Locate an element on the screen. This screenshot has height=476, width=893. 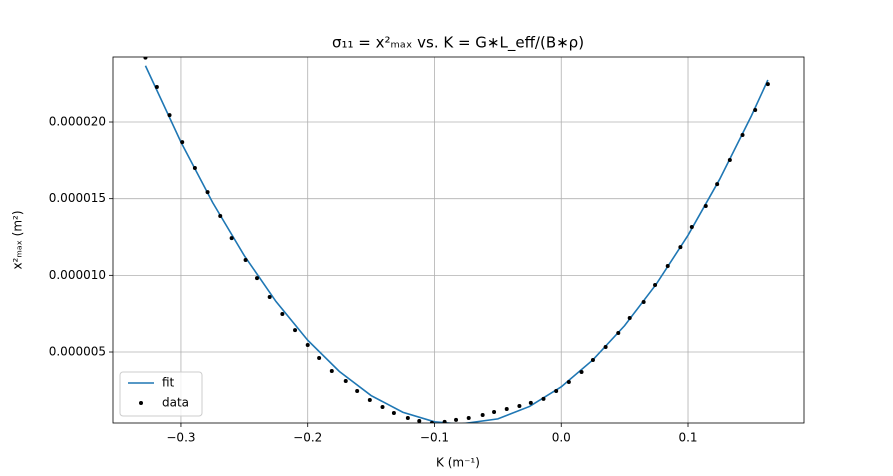
x-tick-label: 0.1 is located at coordinates (687, 438).